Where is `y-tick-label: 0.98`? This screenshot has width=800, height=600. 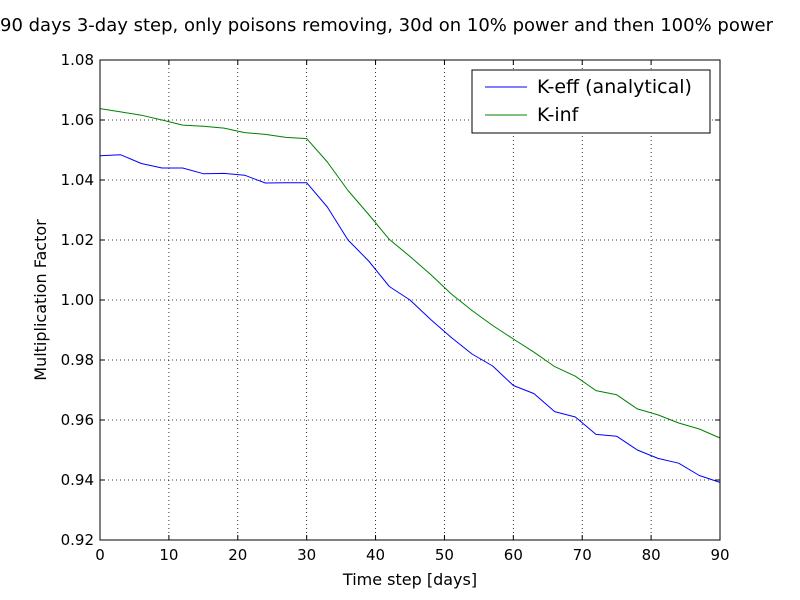 y-tick-label: 0.98 is located at coordinates (77, 360).